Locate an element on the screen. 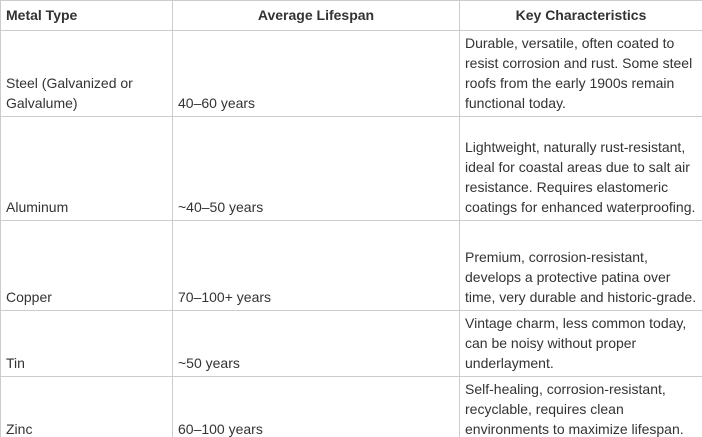 The image size is (702, 437). metal-type-cell: Aluminum is located at coordinates (86, 168).